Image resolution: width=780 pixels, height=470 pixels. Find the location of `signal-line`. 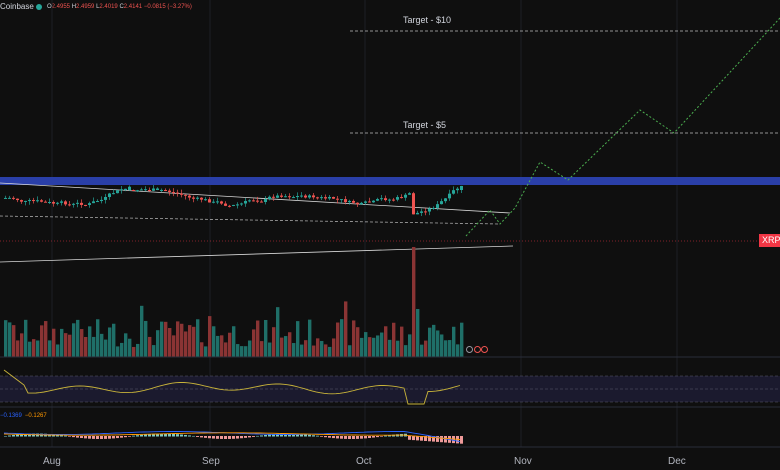

signal-line is located at coordinates (232, 436).